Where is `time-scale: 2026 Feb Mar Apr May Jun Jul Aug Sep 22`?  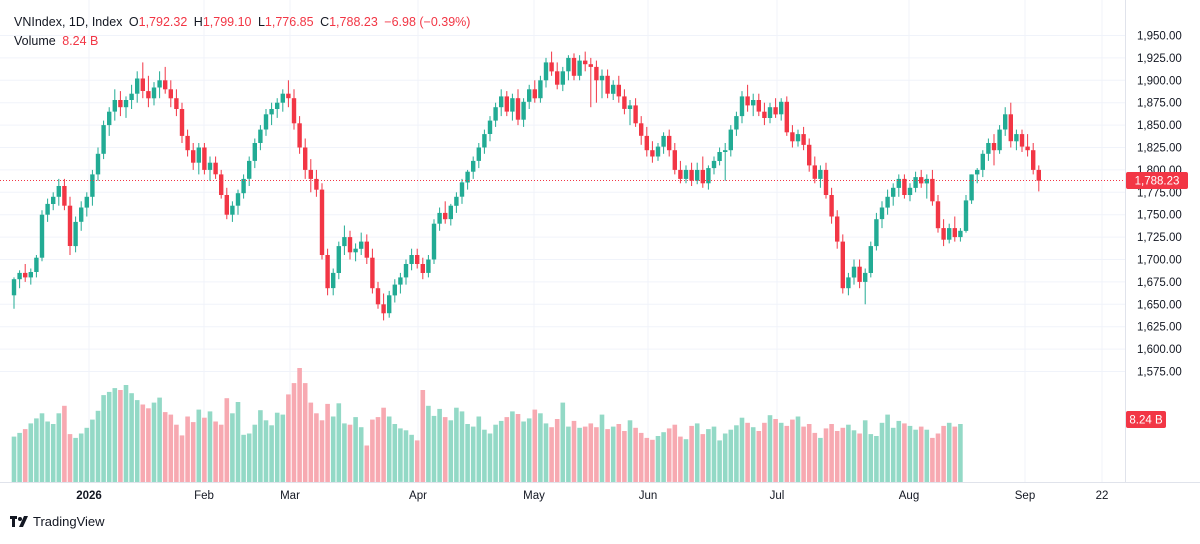 time-scale: 2026 Feb Mar Apr May Jun Jul Aug Sep 22 is located at coordinates (592, 496).